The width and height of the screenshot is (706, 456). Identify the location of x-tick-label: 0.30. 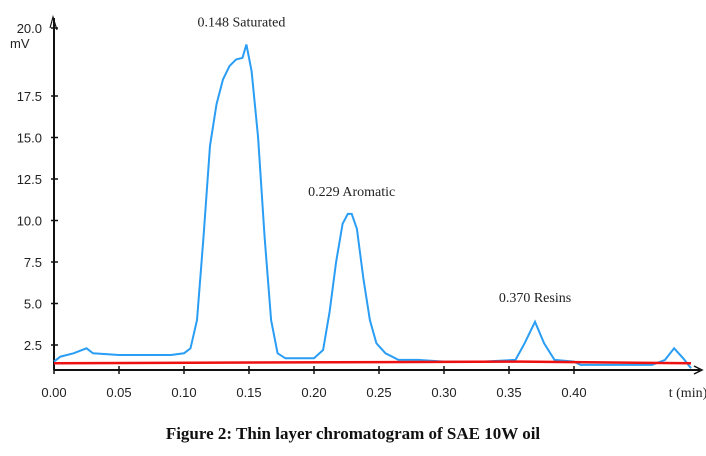
(443, 392).